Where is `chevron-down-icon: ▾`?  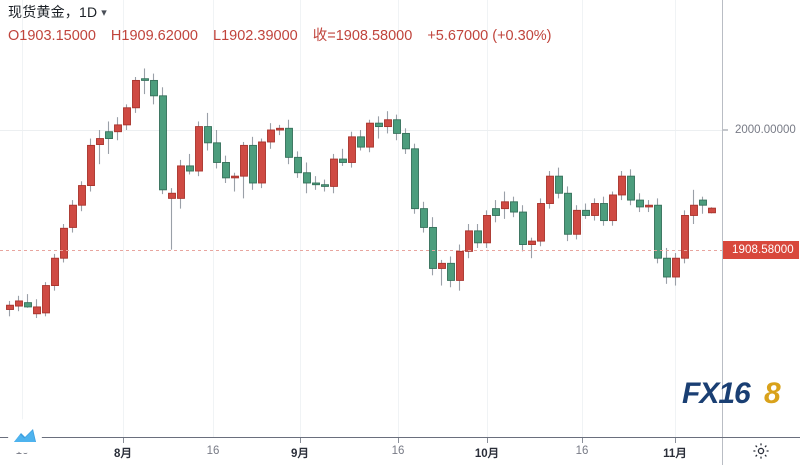 chevron-down-icon: ▾ is located at coordinates (104, 13).